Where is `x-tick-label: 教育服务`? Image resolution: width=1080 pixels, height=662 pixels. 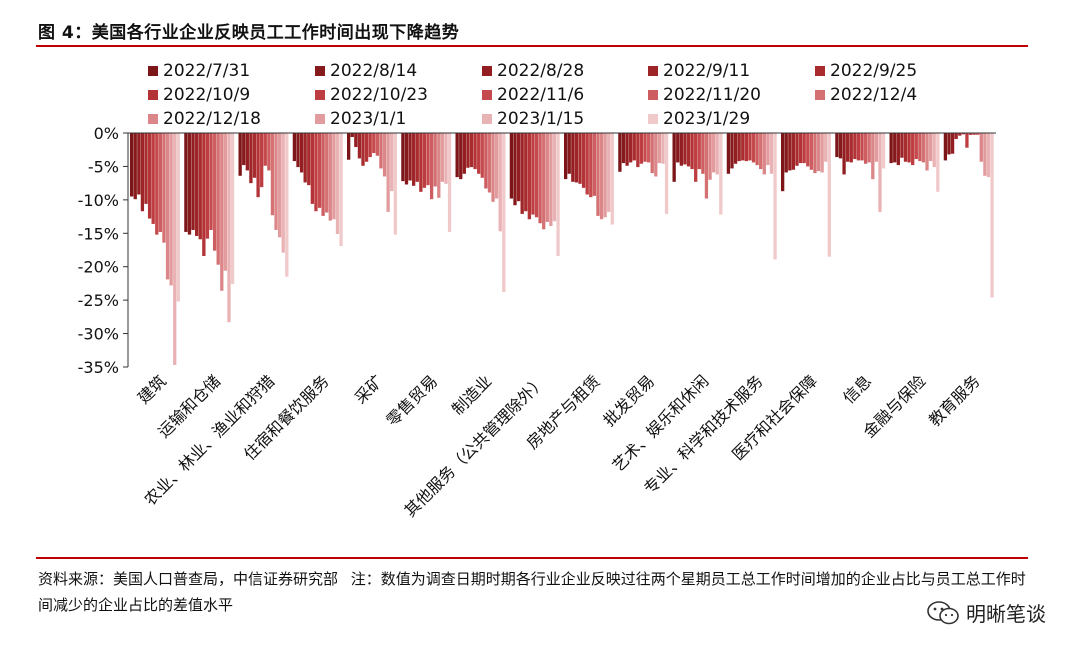 x-tick-label: 教育服务 is located at coordinates (954, 400).